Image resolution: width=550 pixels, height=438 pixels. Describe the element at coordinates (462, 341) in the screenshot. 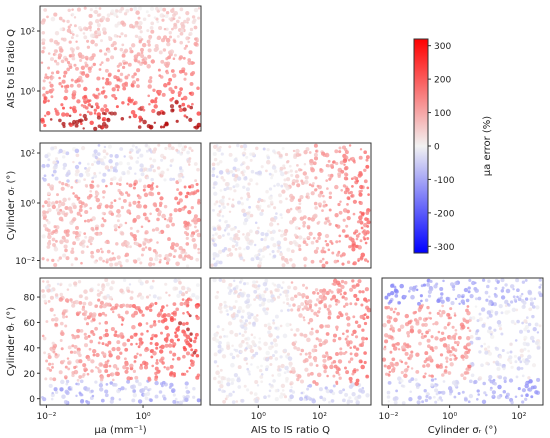

I see `panel-frame` at that location.